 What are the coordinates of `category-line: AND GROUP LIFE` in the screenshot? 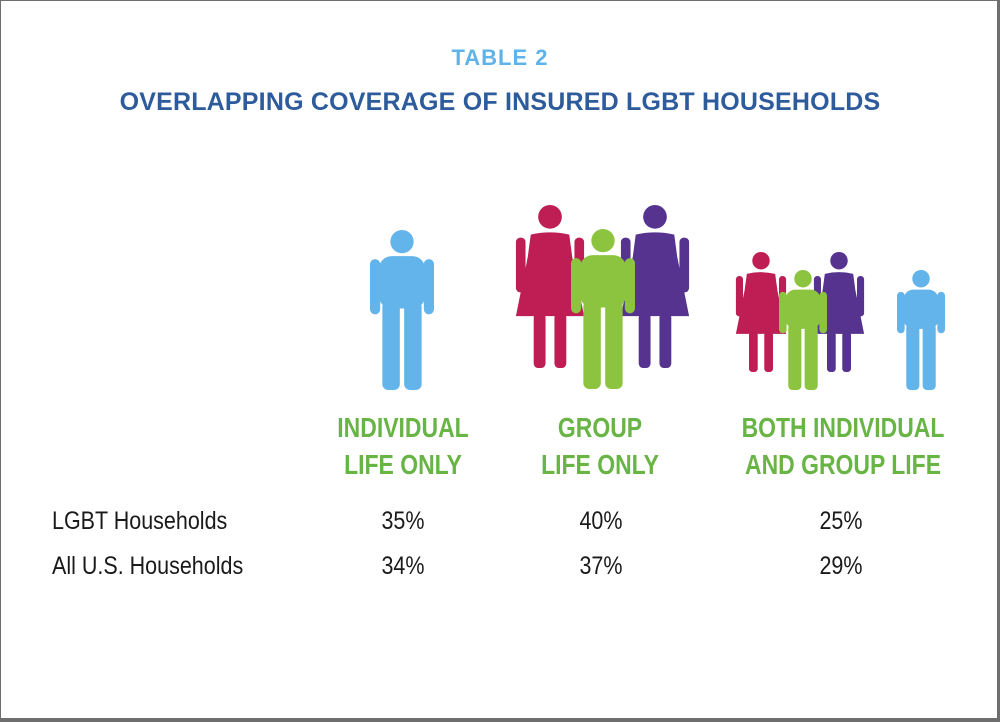 It's located at (843, 464).